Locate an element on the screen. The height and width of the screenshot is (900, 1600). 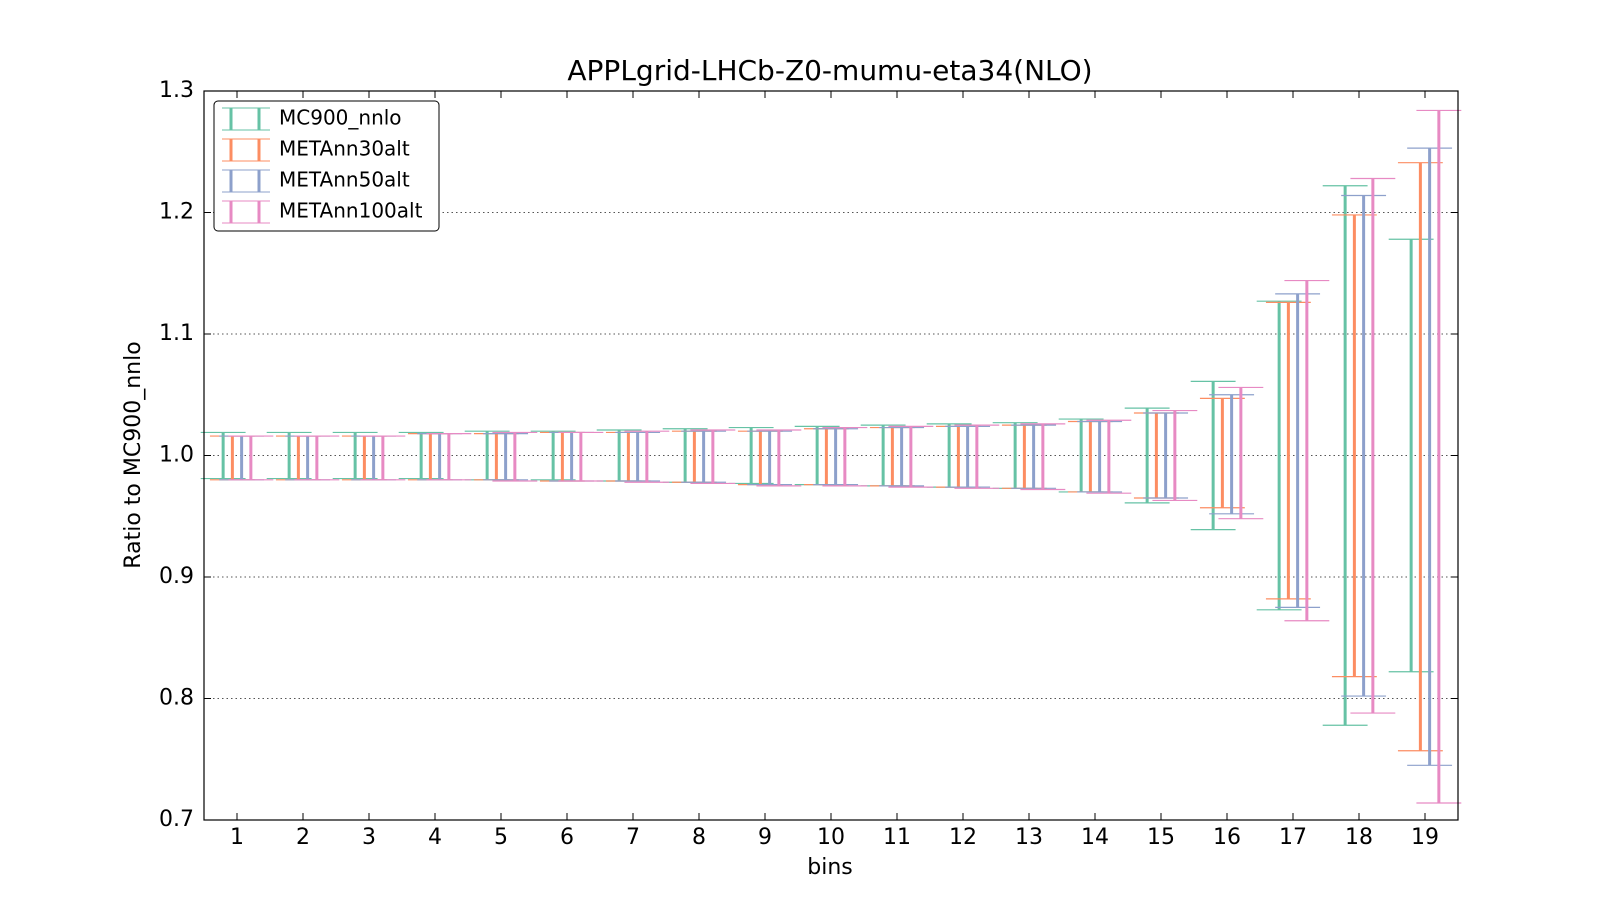
y-tick-label: 0.8 is located at coordinates (176, 698).